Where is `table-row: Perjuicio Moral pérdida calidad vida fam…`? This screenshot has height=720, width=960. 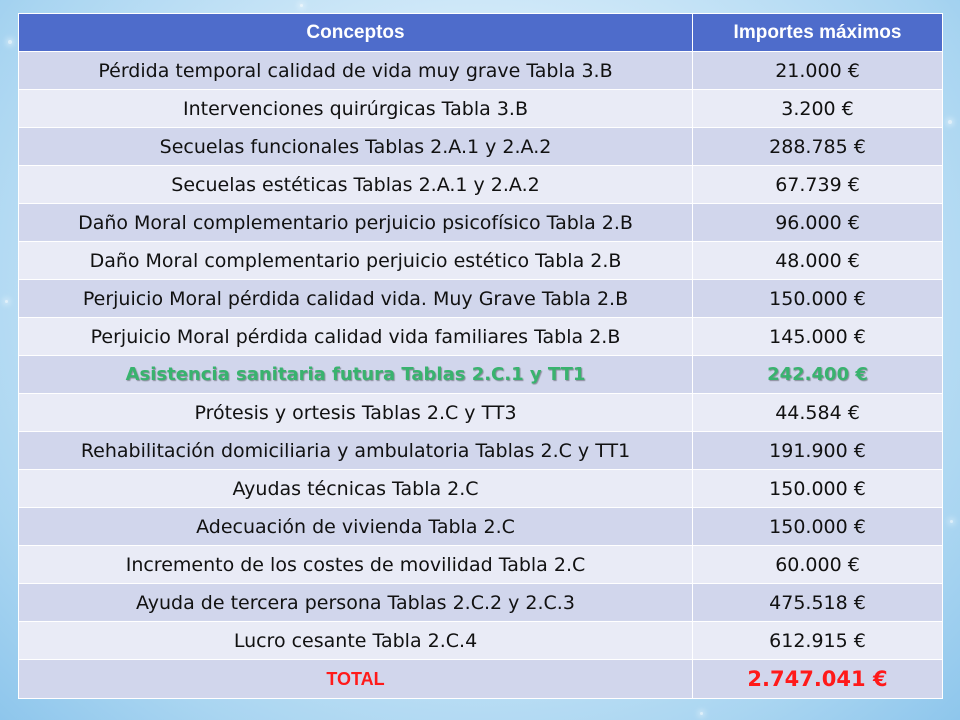 table-row: Perjuicio Moral pérdida calidad vida fam… is located at coordinates (480, 336).